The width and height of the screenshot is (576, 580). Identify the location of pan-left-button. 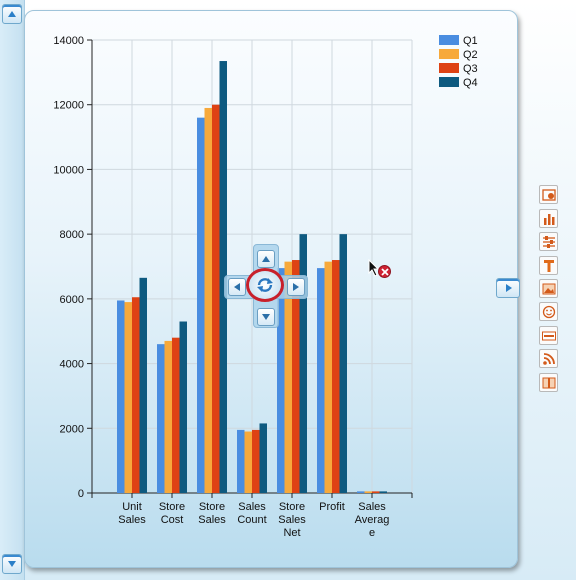
(237, 287).